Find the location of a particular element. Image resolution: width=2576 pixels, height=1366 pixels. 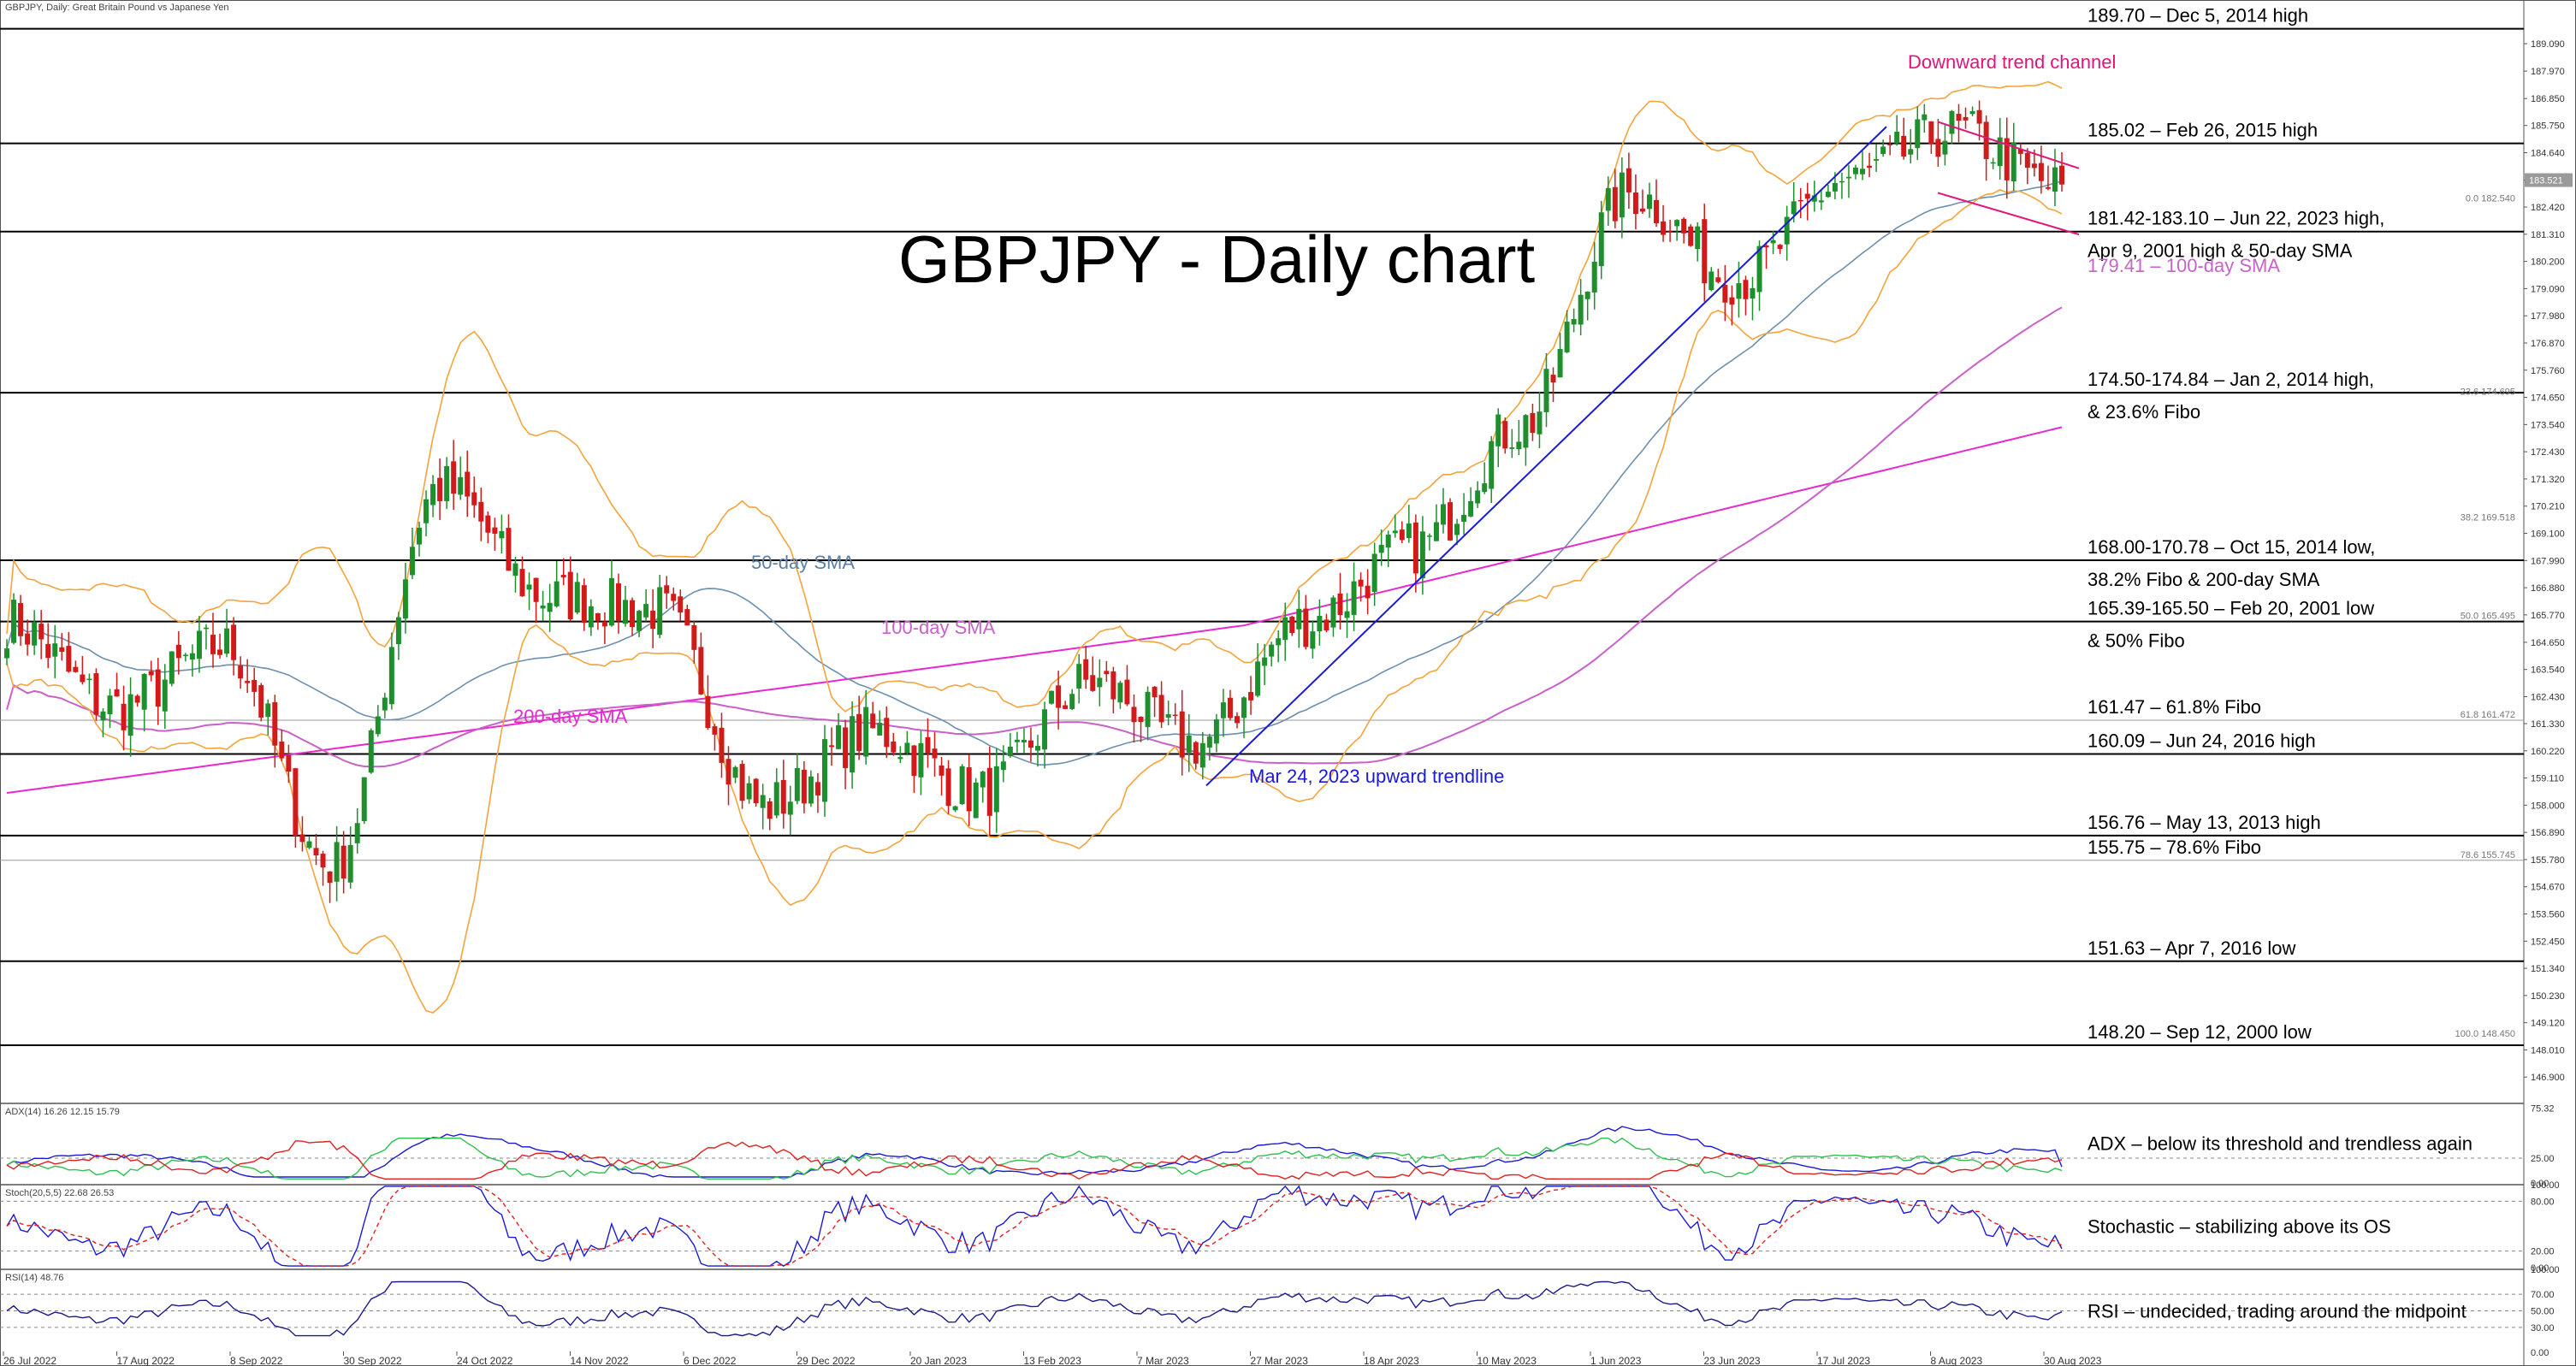

adx-line is located at coordinates (1034, 1152).